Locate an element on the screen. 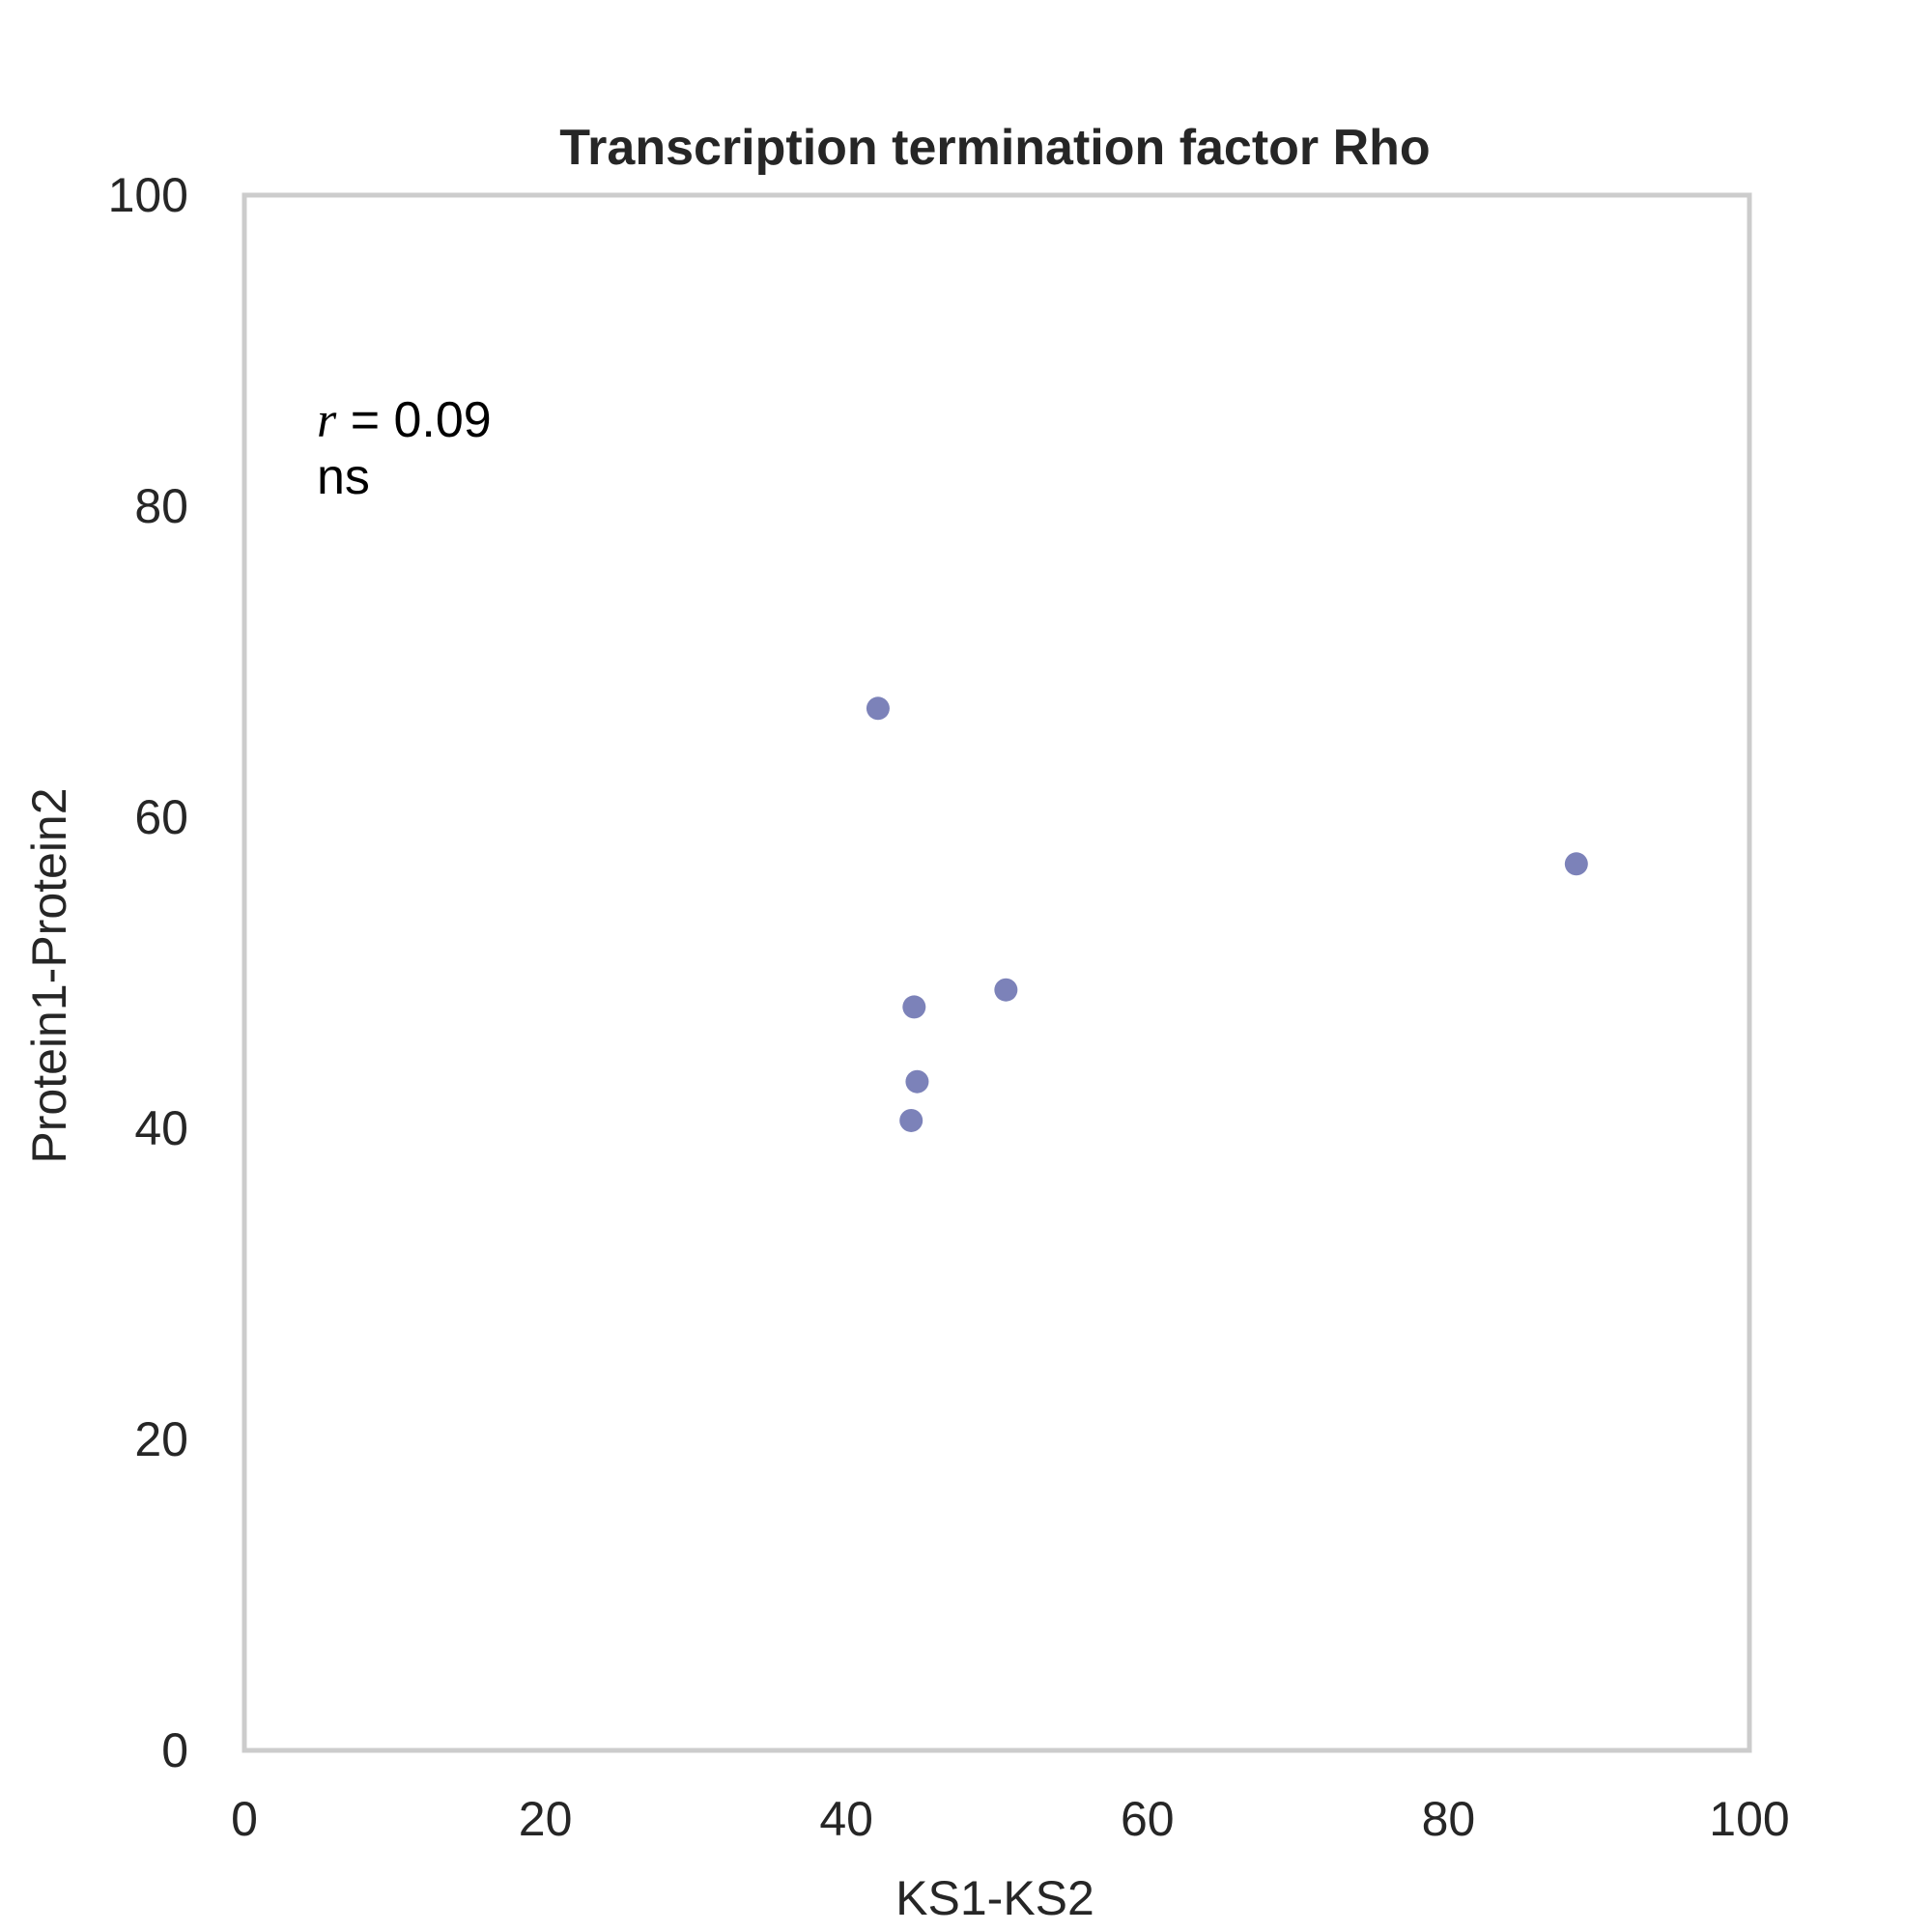  data-points is located at coordinates (1227, 914).